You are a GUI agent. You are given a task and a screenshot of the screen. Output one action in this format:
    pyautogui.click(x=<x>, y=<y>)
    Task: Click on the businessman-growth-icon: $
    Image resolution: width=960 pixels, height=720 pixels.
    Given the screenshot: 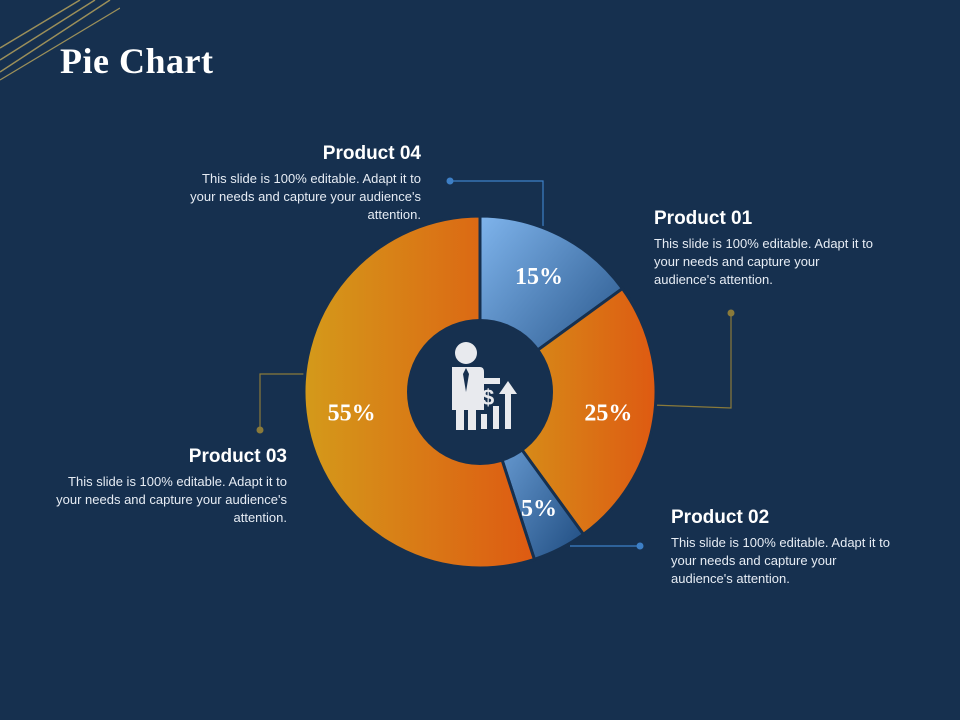 What is the action you would take?
    pyautogui.click(x=484, y=386)
    